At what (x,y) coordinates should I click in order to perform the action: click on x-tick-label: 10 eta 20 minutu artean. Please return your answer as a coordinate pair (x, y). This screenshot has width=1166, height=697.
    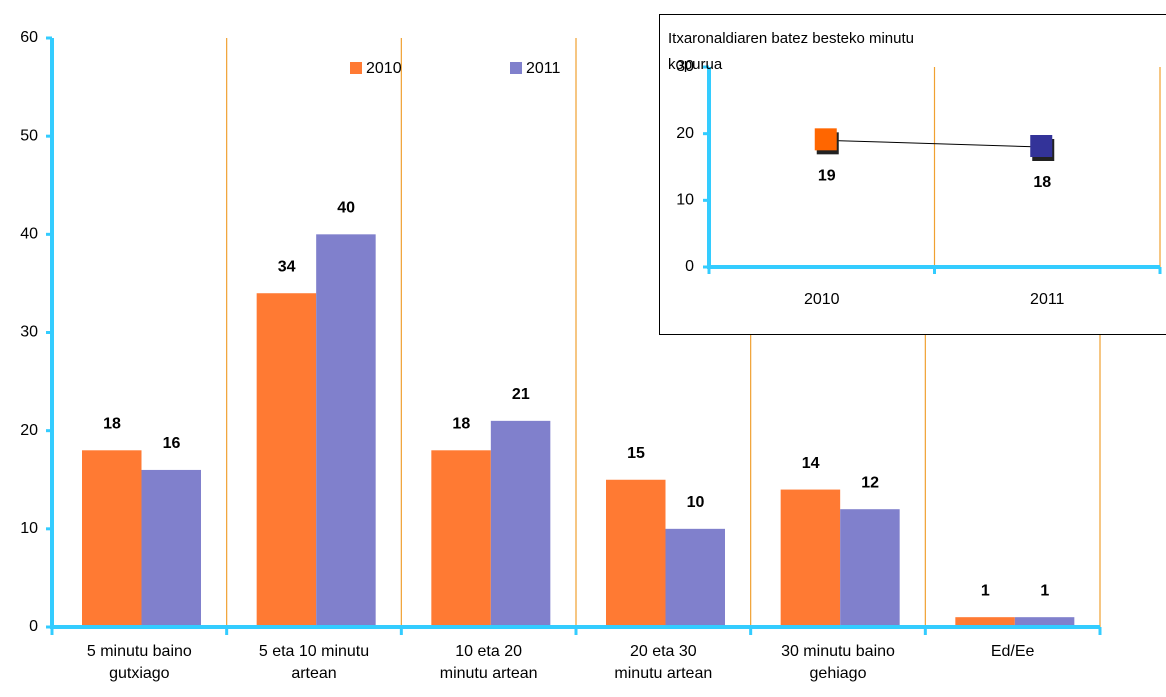
    Looking at the image, I should click on (488, 662).